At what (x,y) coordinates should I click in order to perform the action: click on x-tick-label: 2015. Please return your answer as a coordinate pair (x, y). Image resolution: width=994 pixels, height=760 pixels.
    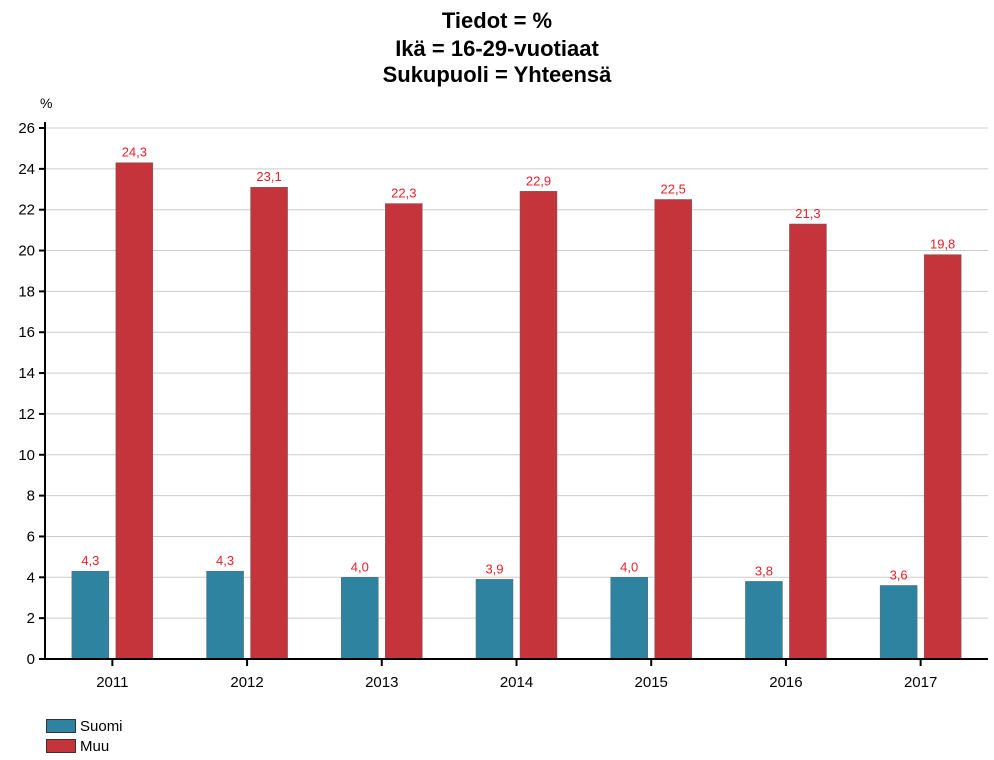
    Looking at the image, I should click on (651, 682).